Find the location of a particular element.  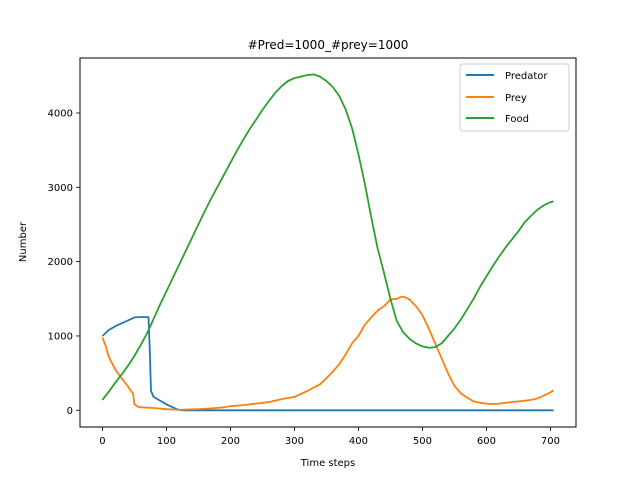

legend-label-predator: Predator is located at coordinates (526, 76).